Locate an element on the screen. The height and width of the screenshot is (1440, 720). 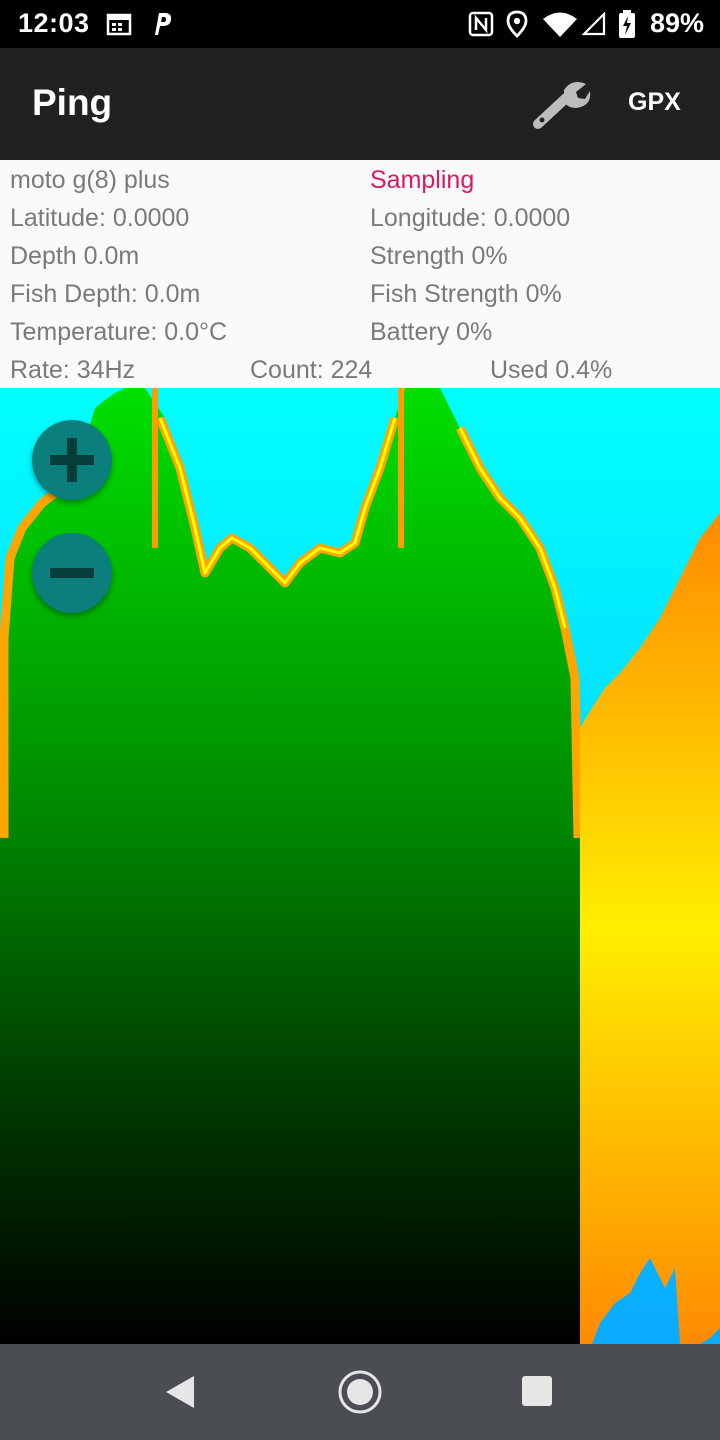
gpx-button: GPX is located at coordinates (654, 102).